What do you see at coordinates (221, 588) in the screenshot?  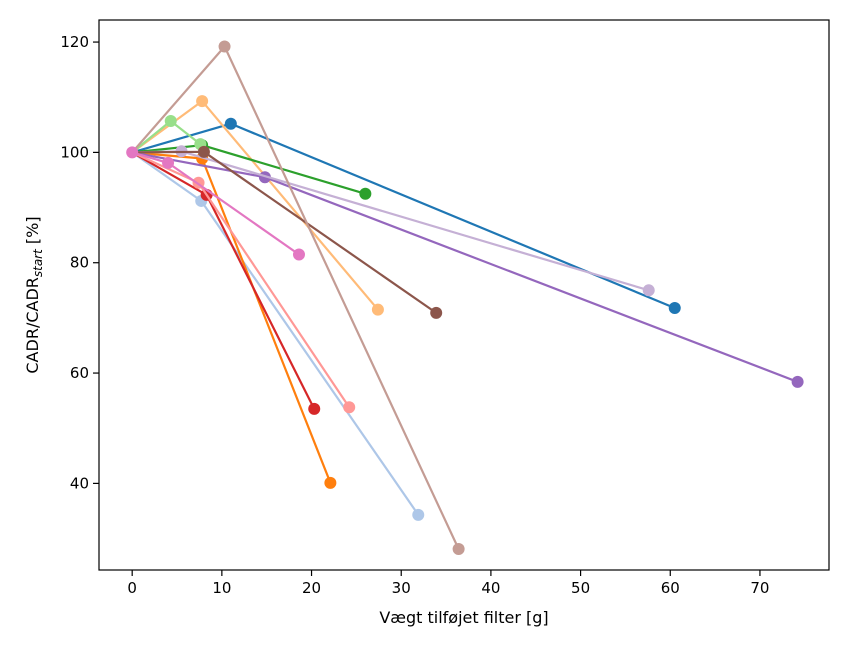 I see `x-tick-label: 10` at bounding box center [221, 588].